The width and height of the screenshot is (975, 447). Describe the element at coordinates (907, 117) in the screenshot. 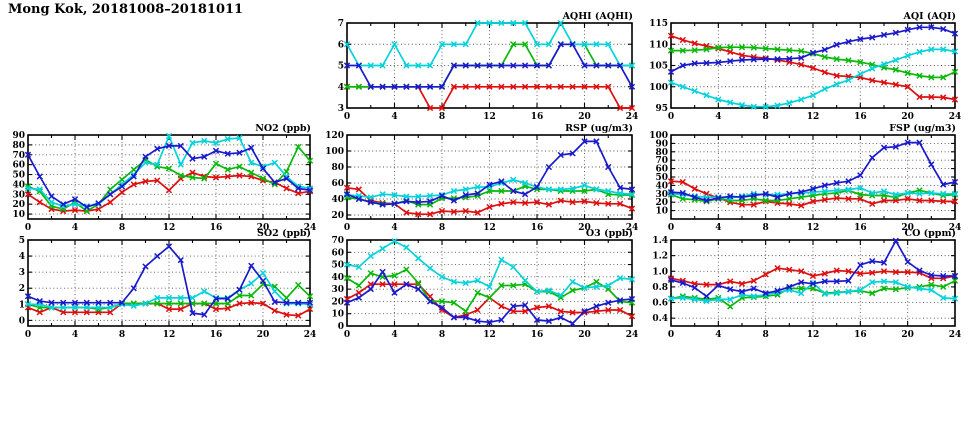

I see `aqi-xtick-label: 20` at that location.